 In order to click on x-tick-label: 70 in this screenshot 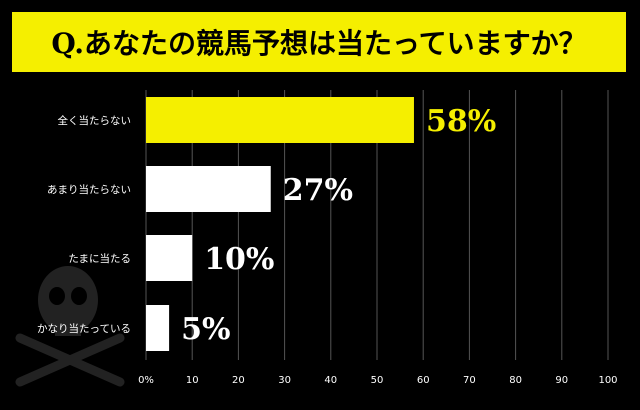, I will do `click(469, 380)`.